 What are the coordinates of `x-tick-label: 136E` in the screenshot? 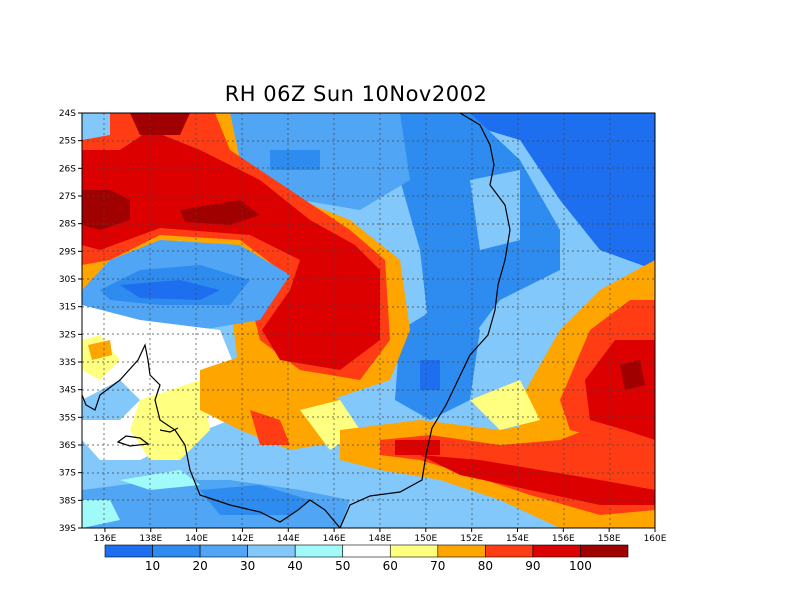 It's located at (104, 539).